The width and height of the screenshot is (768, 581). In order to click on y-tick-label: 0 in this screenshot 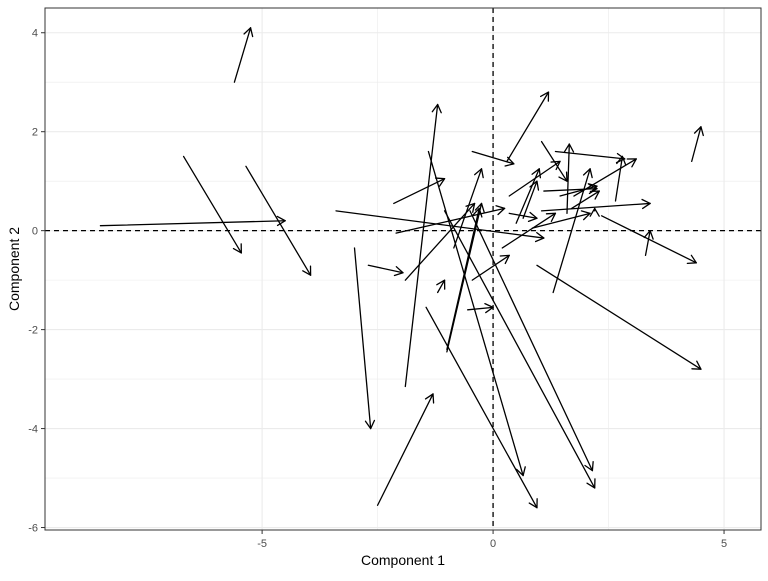, I will do `click(35, 232)`.